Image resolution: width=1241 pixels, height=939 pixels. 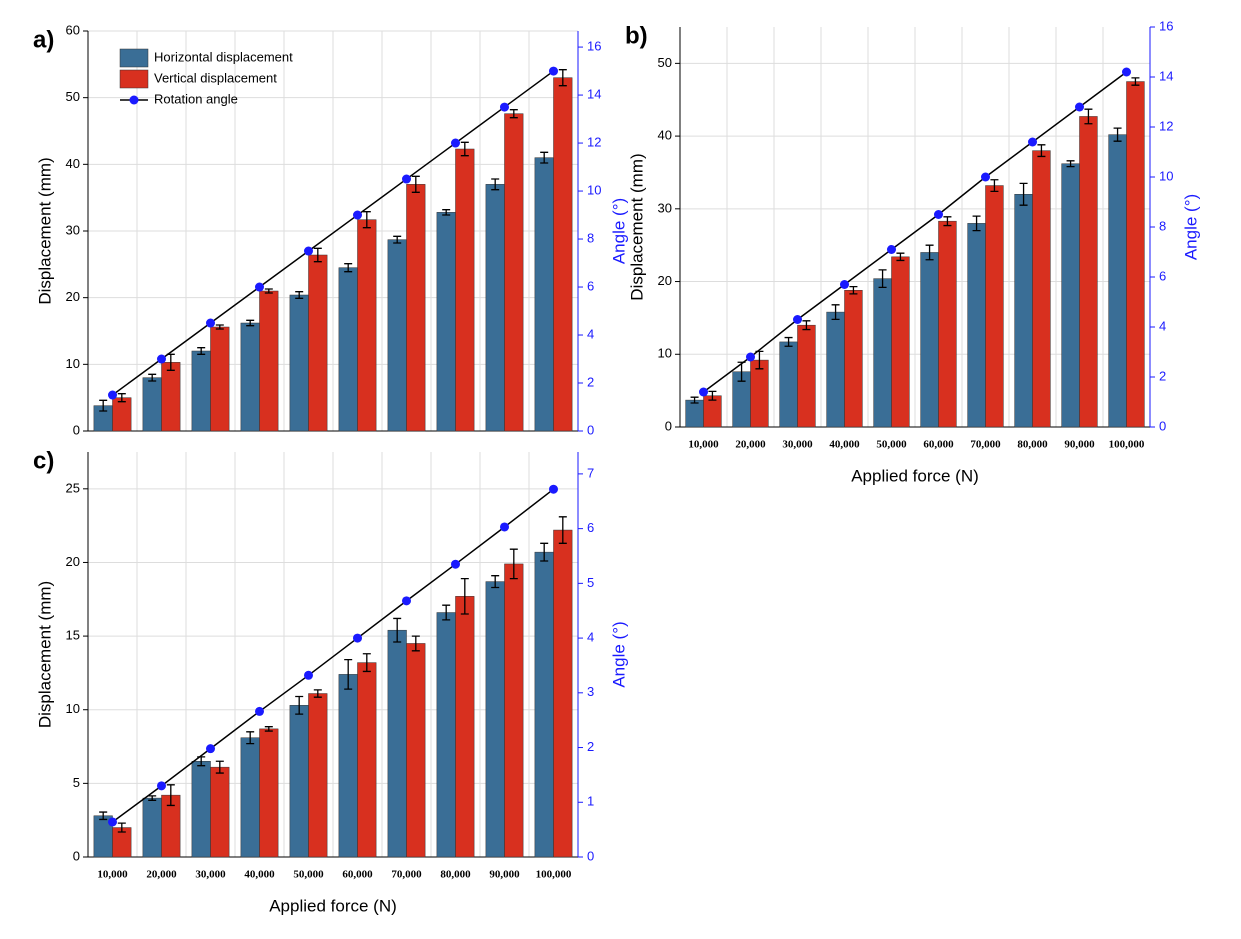 What do you see at coordinates (73, 487) in the screenshot?
I see `y-tick-label: 25` at bounding box center [73, 487].